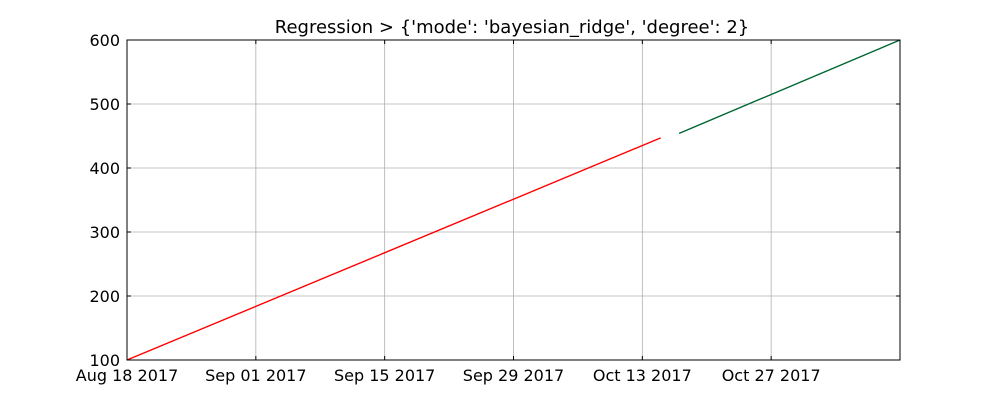 The height and width of the screenshot is (404, 1000). Describe the element at coordinates (127, 375) in the screenshot. I see `x-tick-label: Aug 18 2017` at that location.